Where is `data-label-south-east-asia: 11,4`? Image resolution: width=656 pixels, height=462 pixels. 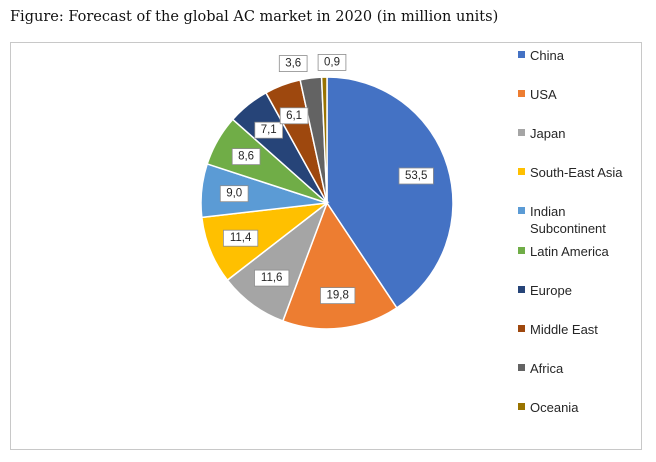
data-label-south-east-asia: 11,4 is located at coordinates (240, 238).